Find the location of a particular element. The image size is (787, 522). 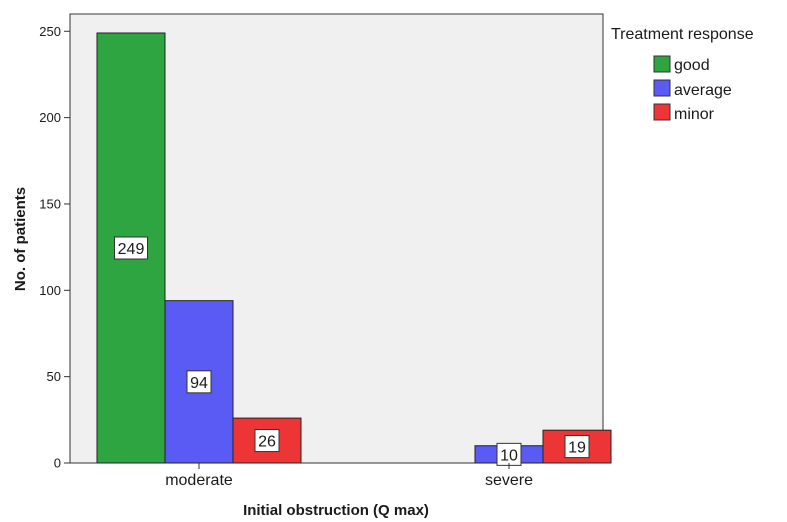

data-label: 94 is located at coordinates (199, 383).